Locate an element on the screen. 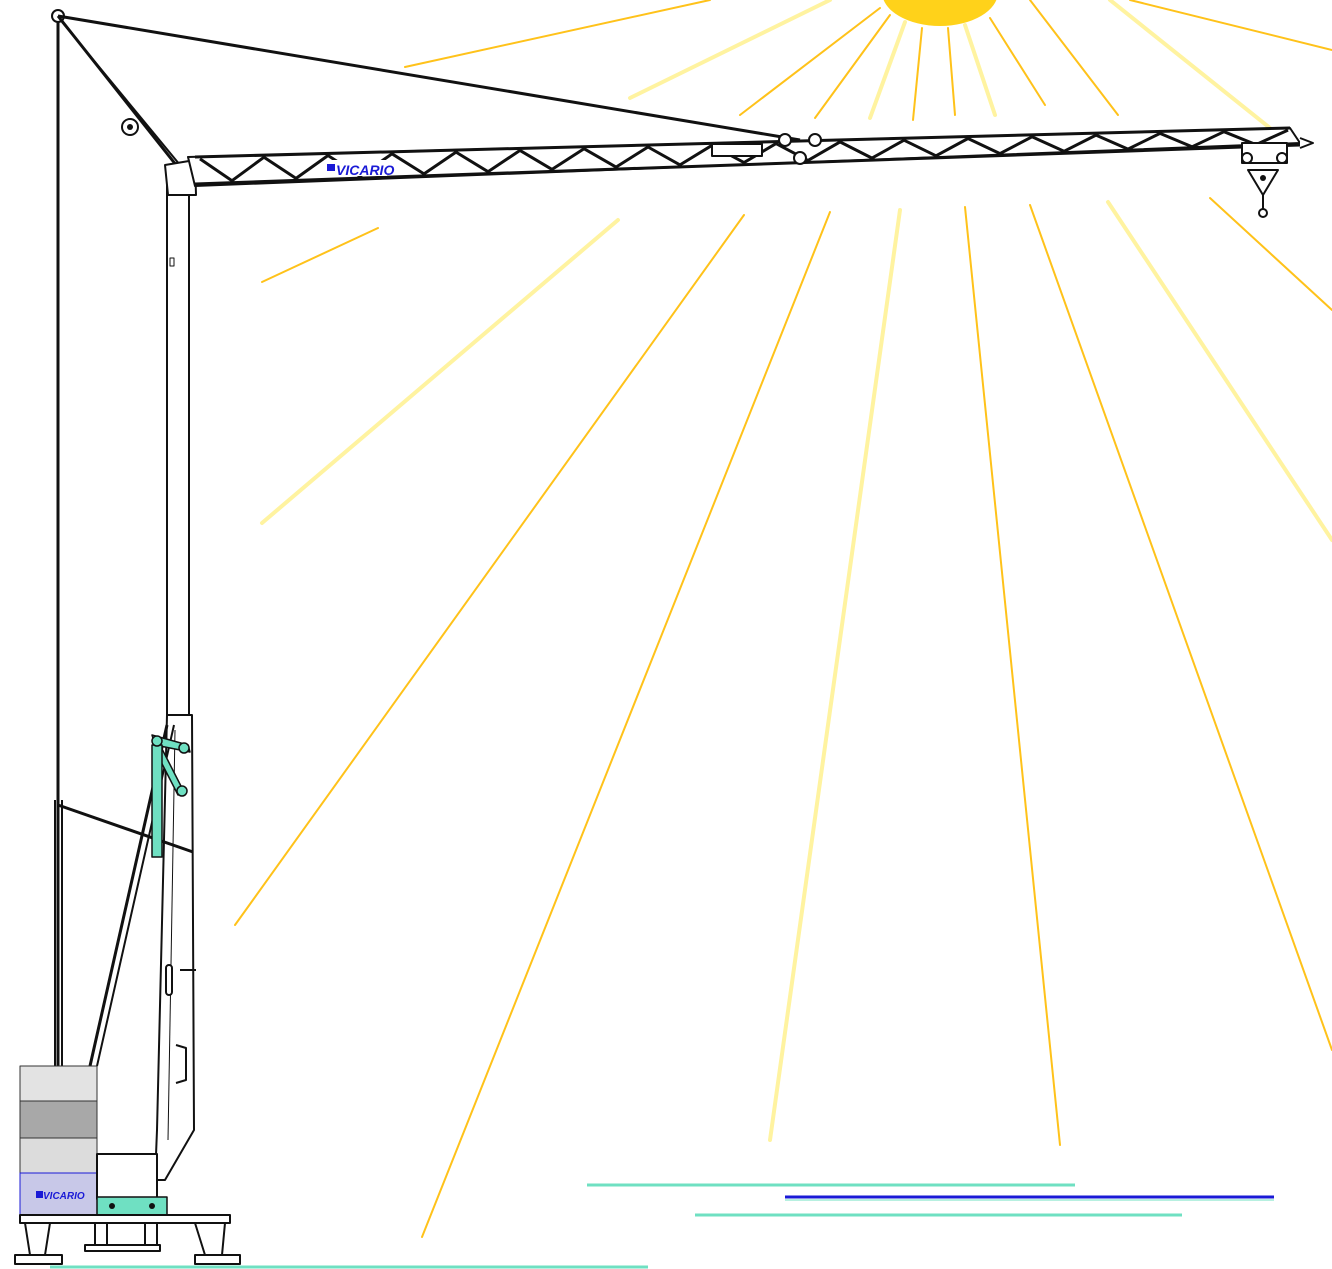 The height and width of the screenshot is (1269, 1332). jib-logo: VICARIO is located at coordinates (365, 170).